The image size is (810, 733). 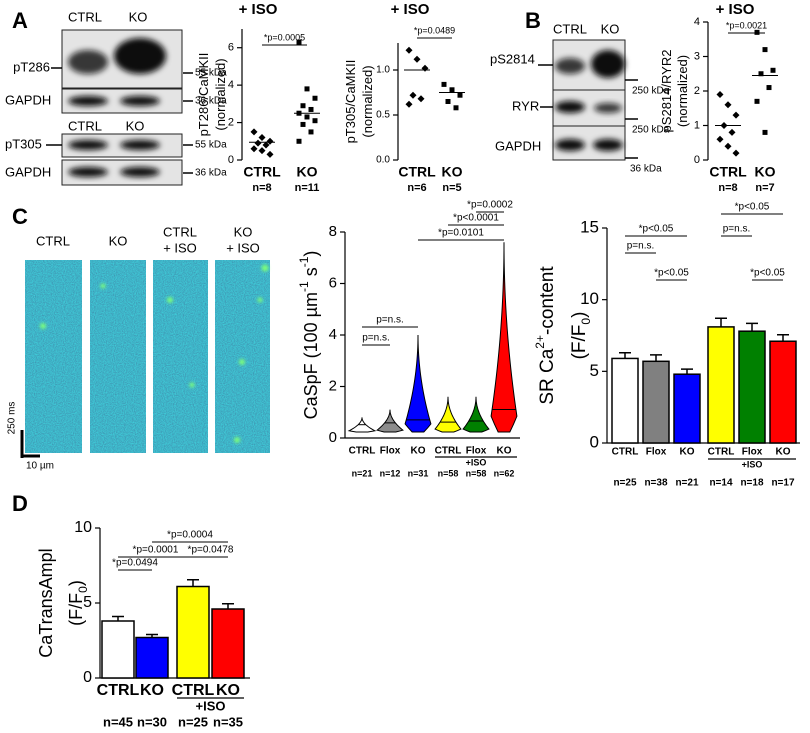 What do you see at coordinates (20, 20) in the screenshot?
I see `panel-label: A` at bounding box center [20, 20].